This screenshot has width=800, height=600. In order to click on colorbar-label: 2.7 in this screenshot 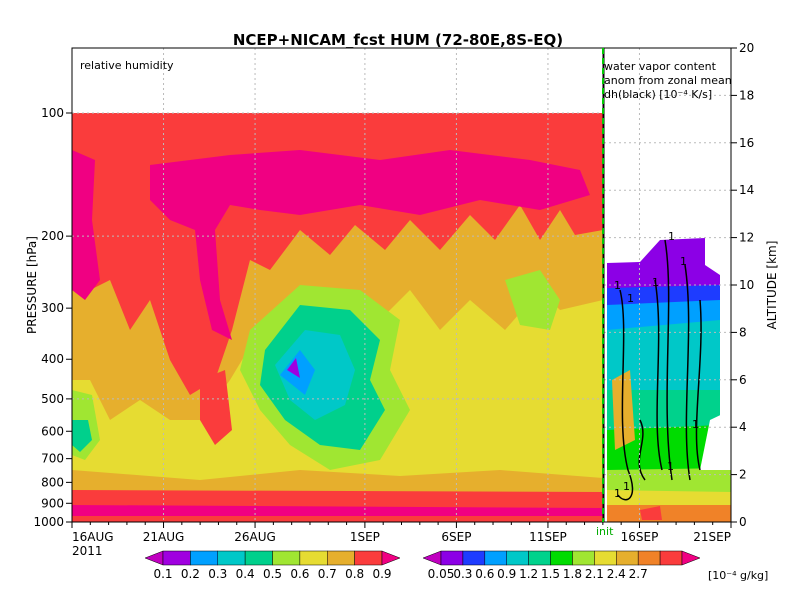, I will do `click(638, 574)`.